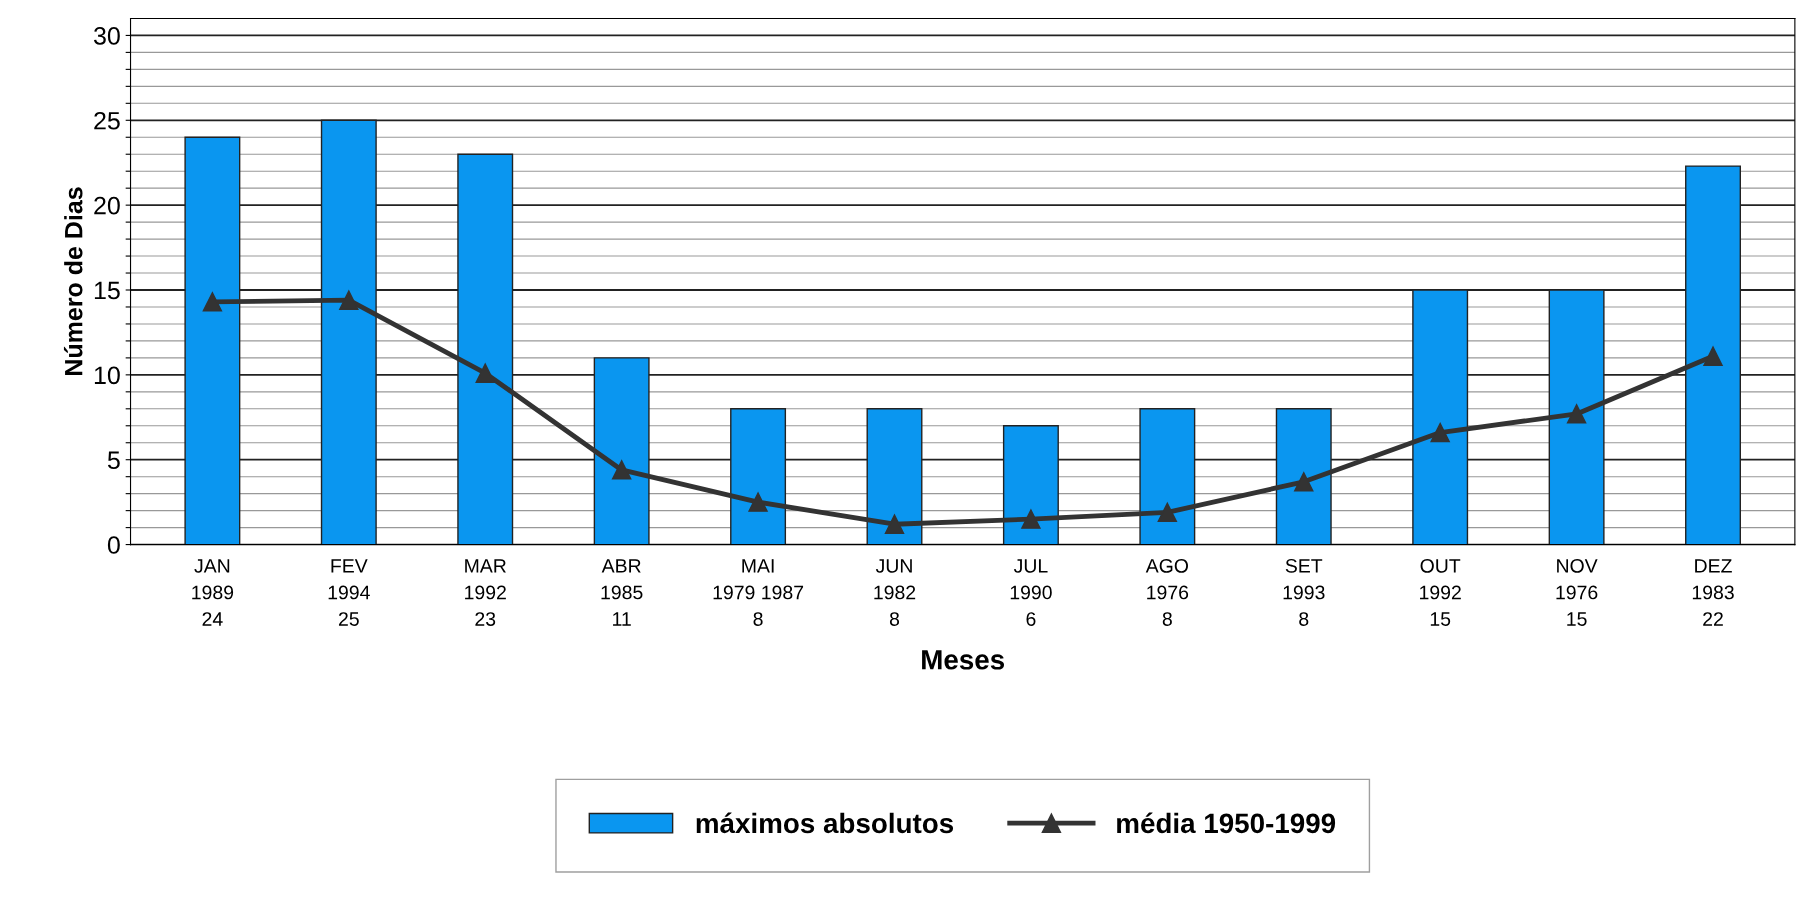  I want to click on x-tick-label: DEZ 1983 22, so click(1713, 592).